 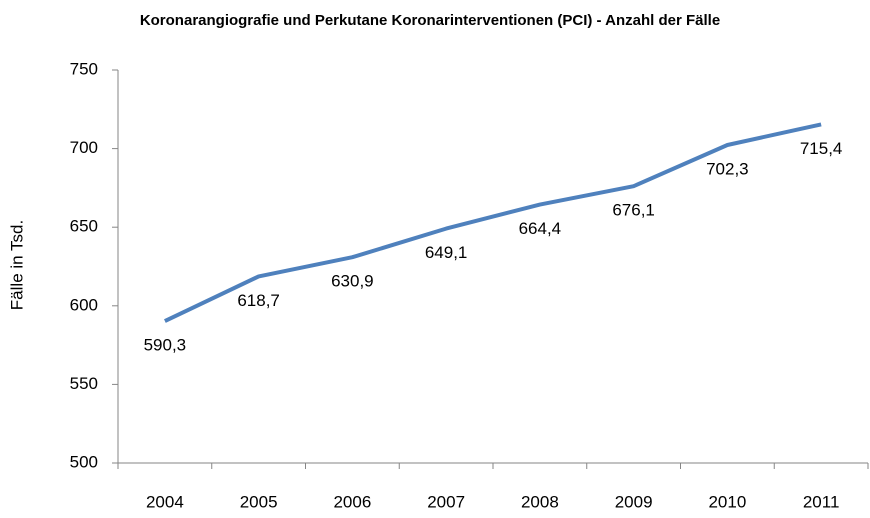 What do you see at coordinates (16, 265) in the screenshot?
I see `y-axis-label: Fälle in Tsd.` at bounding box center [16, 265].